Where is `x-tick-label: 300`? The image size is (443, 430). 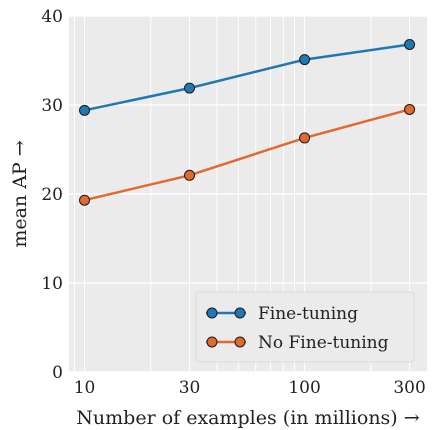
x-tick-label: 300 is located at coordinates (409, 388).